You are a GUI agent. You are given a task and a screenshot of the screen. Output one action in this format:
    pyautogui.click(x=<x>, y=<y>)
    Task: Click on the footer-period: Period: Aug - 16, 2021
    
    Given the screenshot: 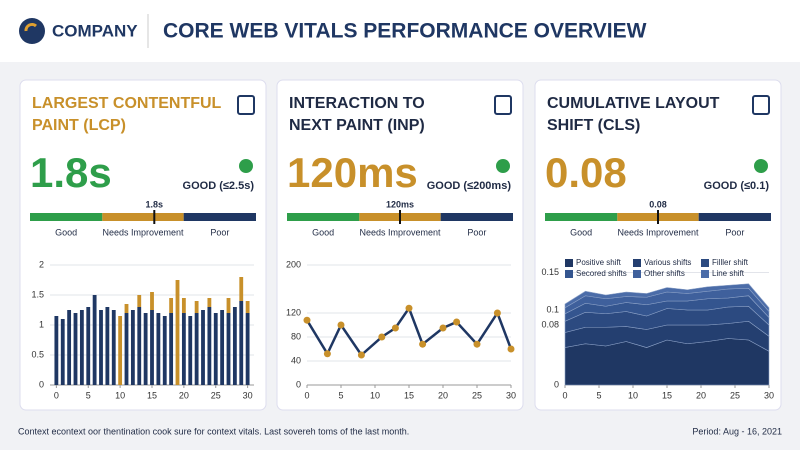 What is the action you would take?
    pyautogui.click(x=737, y=431)
    